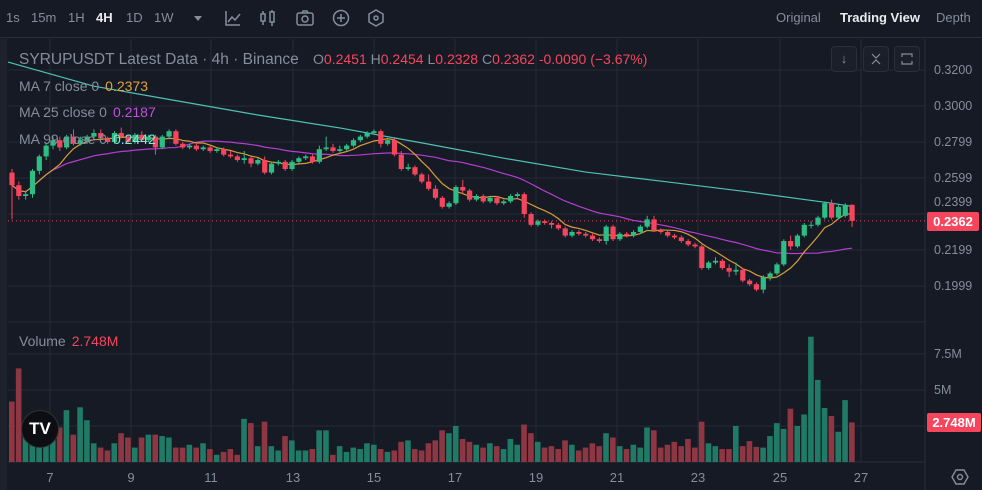 This screenshot has width=982, height=490. I want to click on timeframe-1h: 1H, so click(76, 17).